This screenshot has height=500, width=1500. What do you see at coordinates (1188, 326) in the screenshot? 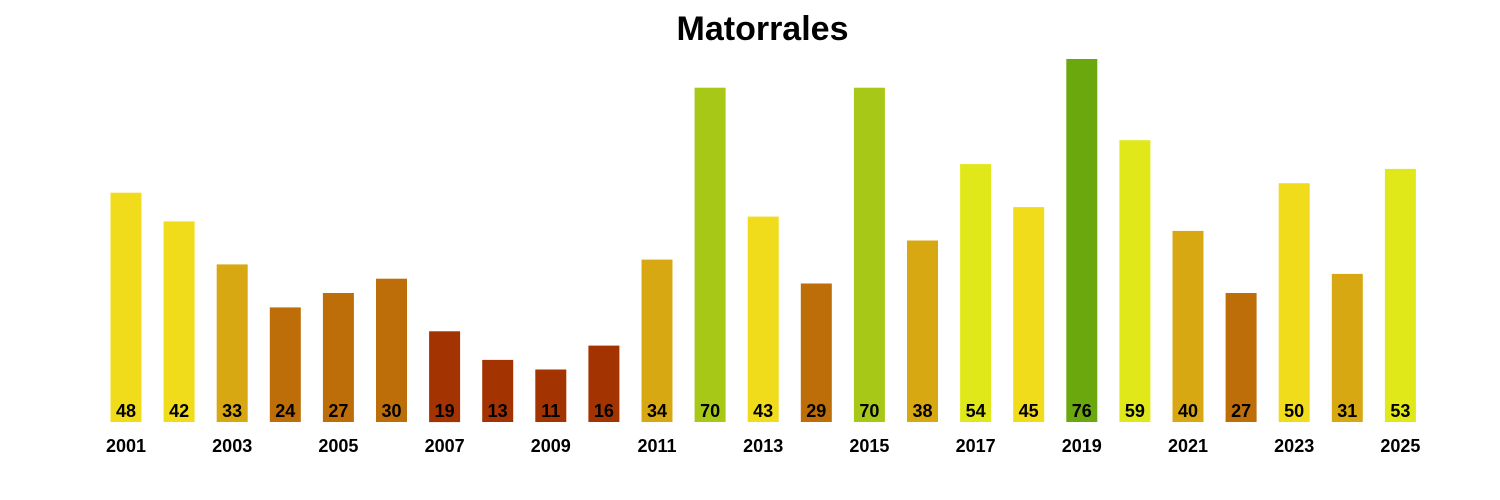
I see `bar-2021` at bounding box center [1188, 326].